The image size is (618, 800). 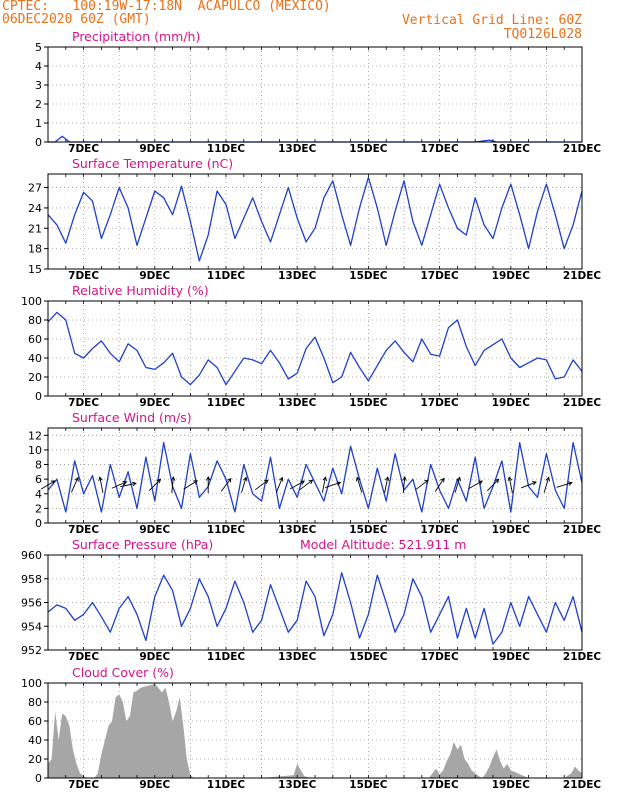 What do you see at coordinates (38, 66) in the screenshot?
I see `precip-ytick-label: 4` at bounding box center [38, 66].